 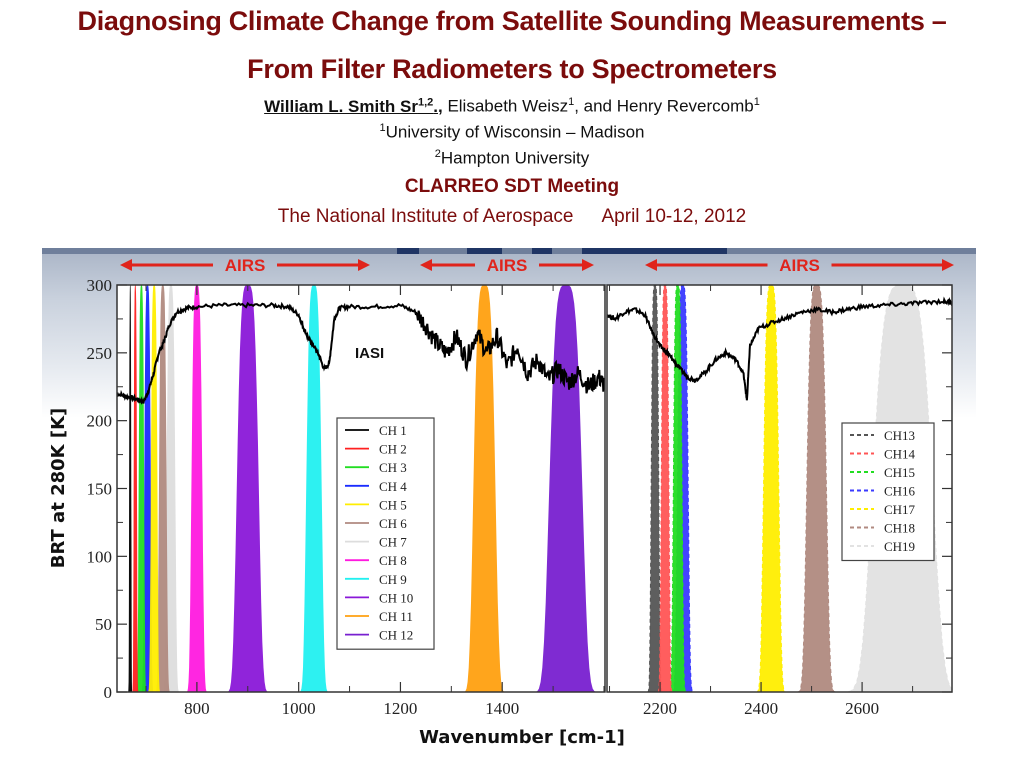 I want to click on legend-label: CH18, so click(x=899, y=528).